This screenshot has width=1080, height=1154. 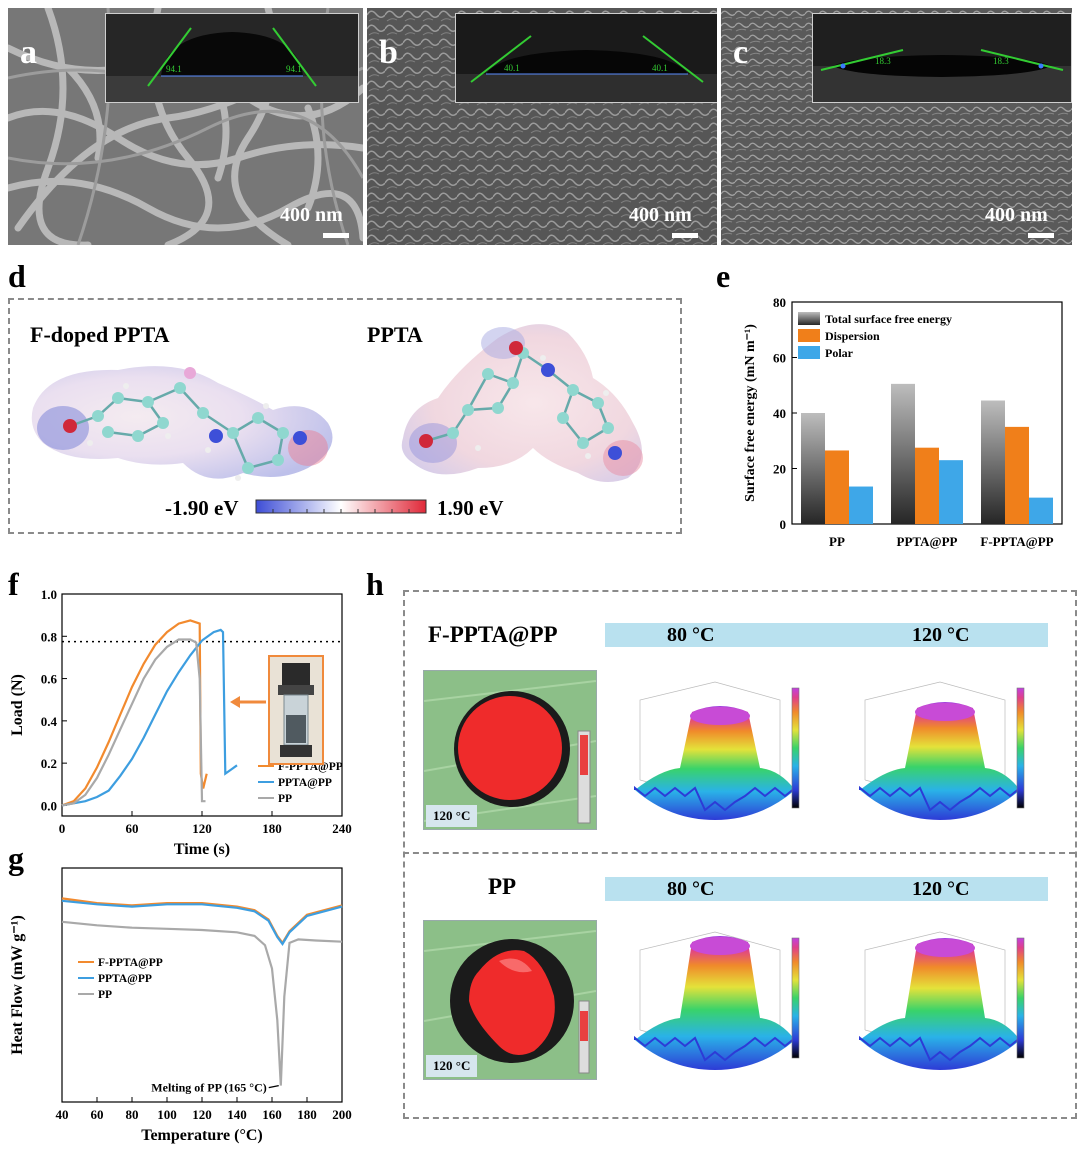 I want to click on angle-right-a: 94.1, so click(x=294, y=69).